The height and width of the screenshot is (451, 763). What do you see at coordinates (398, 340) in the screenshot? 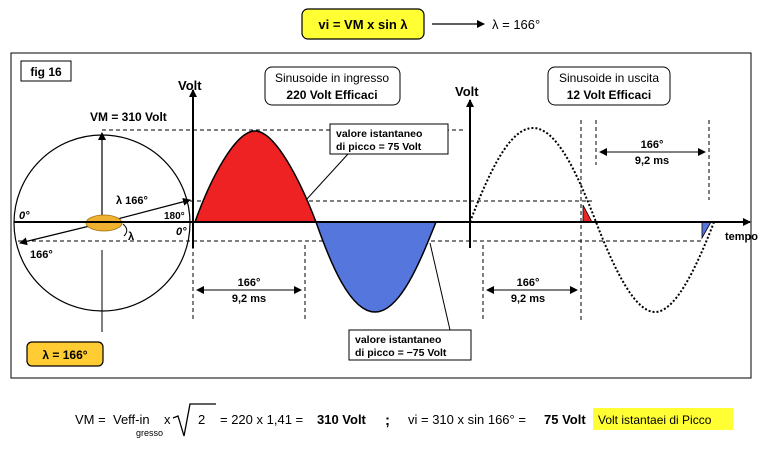
I see `peak-neg-line1: valore istantaneo` at bounding box center [398, 340].